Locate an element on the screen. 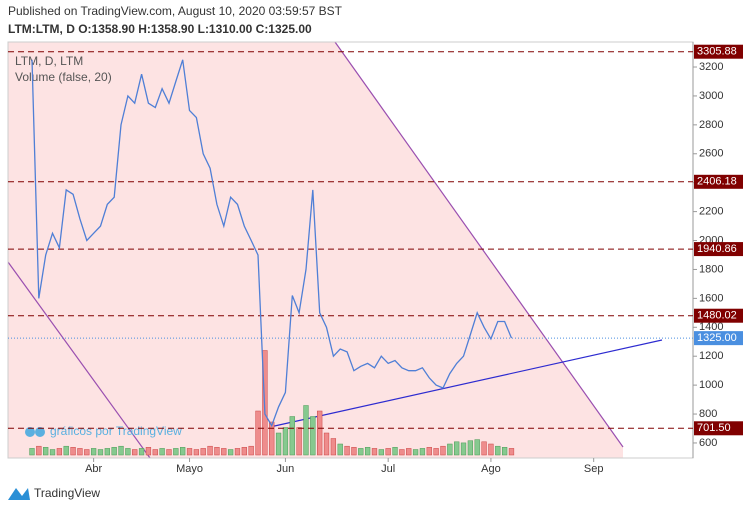 The width and height of the screenshot is (750, 512). y-tick-label: 1200 is located at coordinates (711, 356).